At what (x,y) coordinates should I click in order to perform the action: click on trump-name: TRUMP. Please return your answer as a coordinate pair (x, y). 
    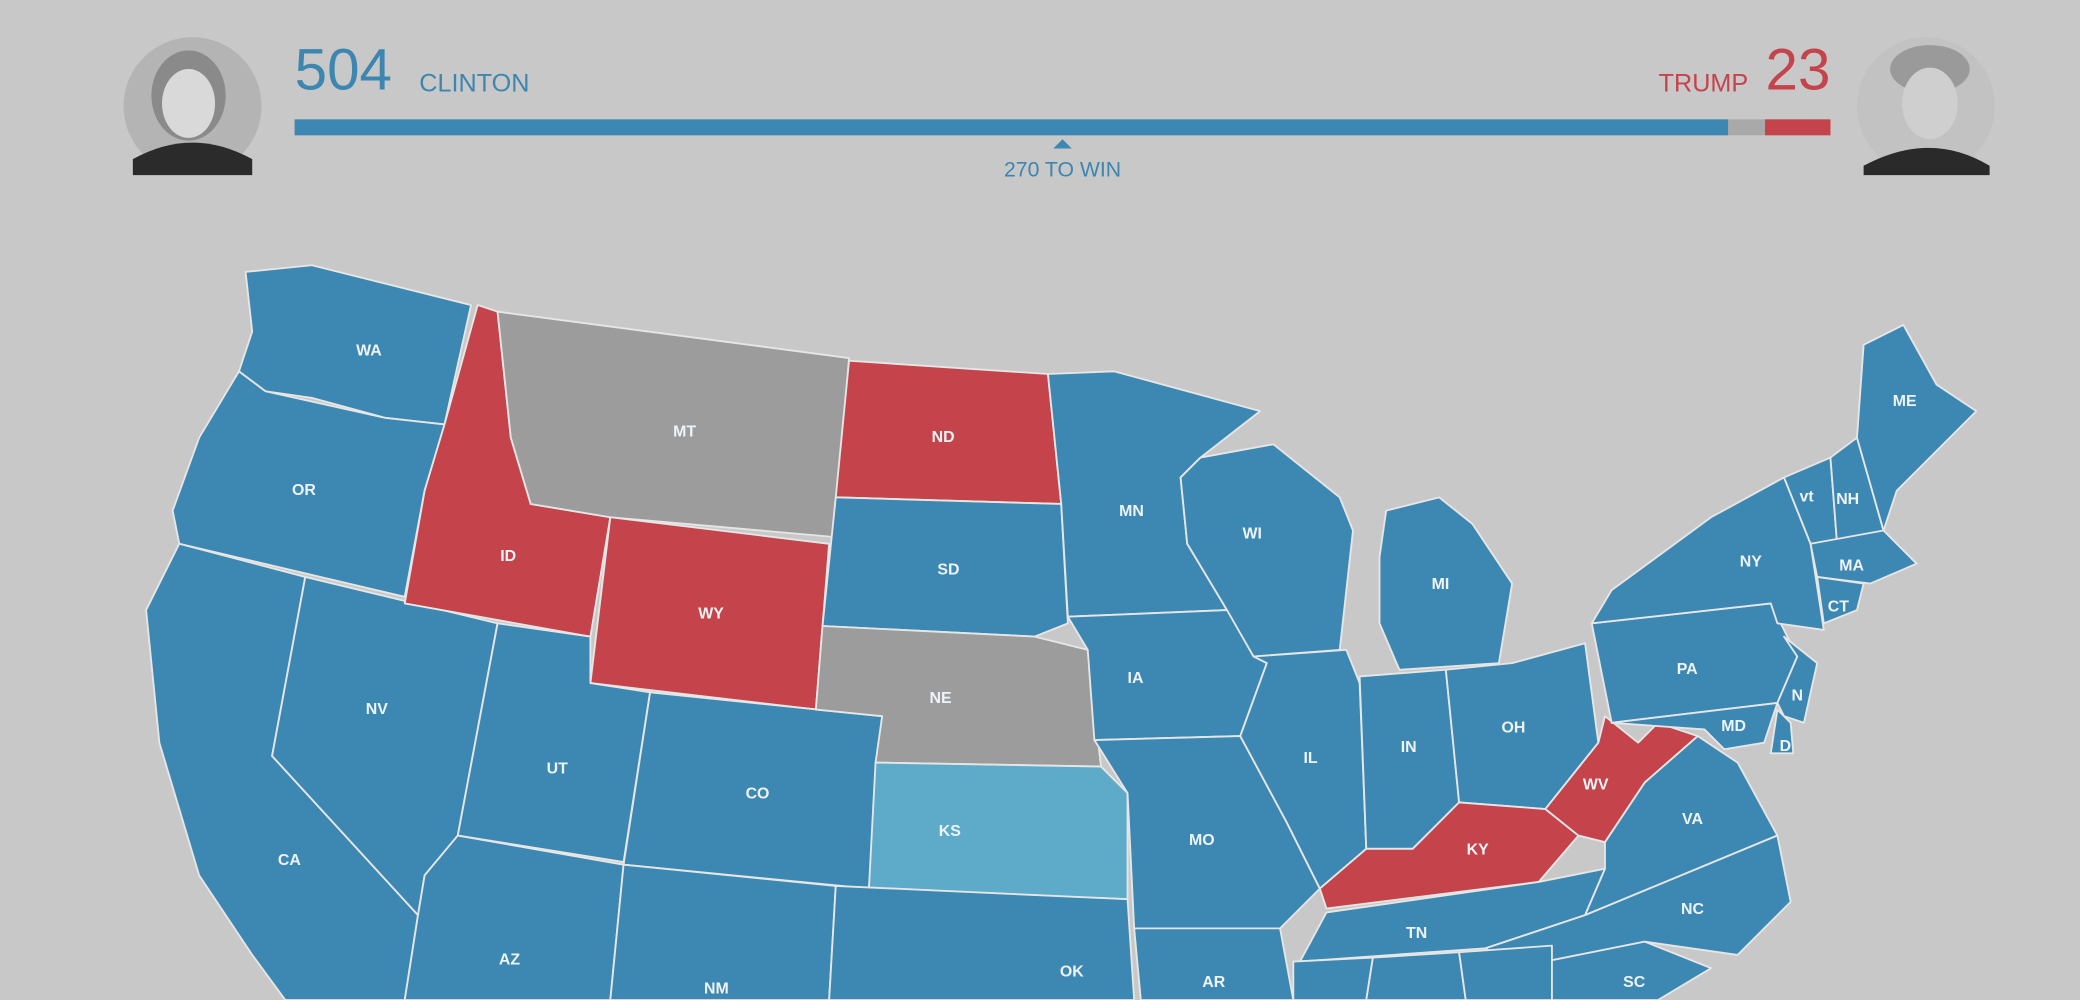
    Looking at the image, I should click on (1704, 84).